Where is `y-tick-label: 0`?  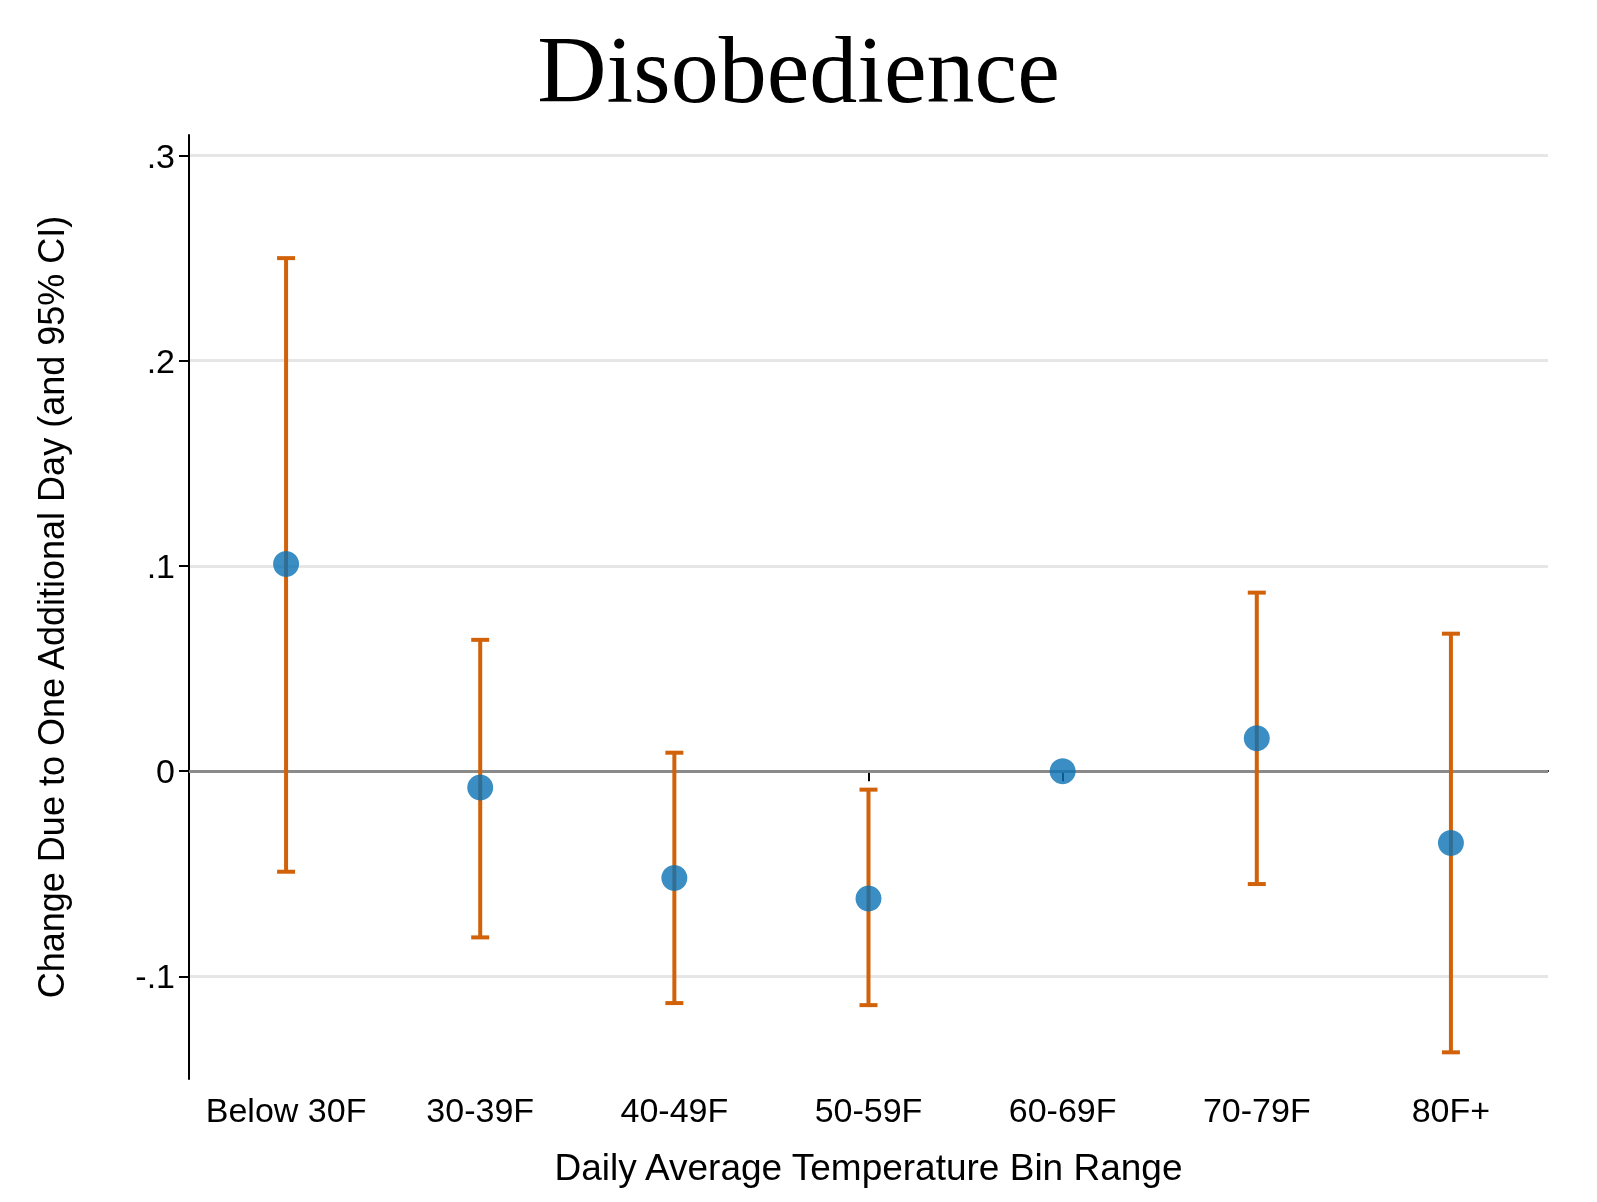
y-tick-label: 0 is located at coordinates (165, 771).